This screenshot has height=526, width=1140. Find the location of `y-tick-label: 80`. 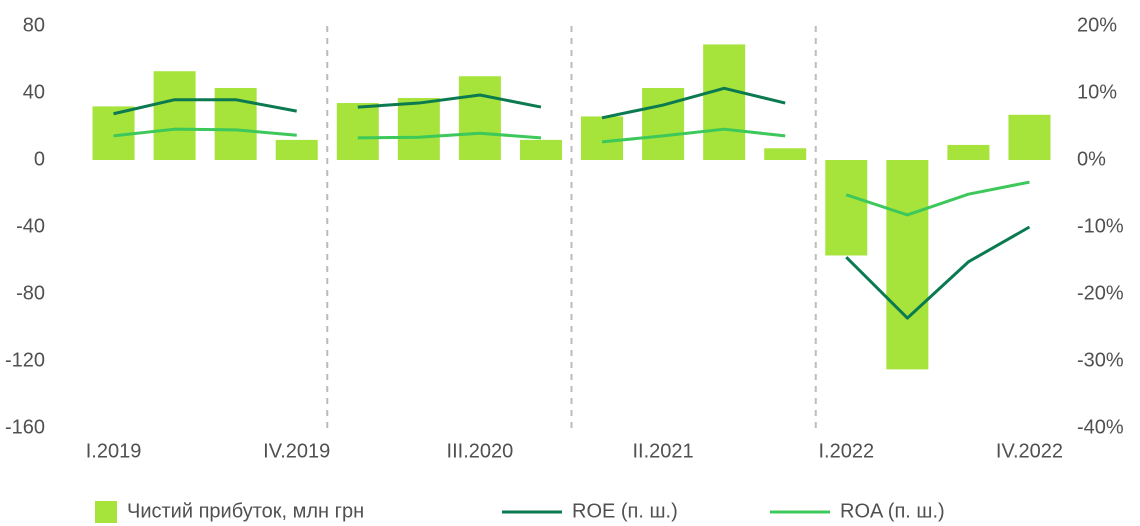

y-tick-label: 80 is located at coordinates (34, 25).